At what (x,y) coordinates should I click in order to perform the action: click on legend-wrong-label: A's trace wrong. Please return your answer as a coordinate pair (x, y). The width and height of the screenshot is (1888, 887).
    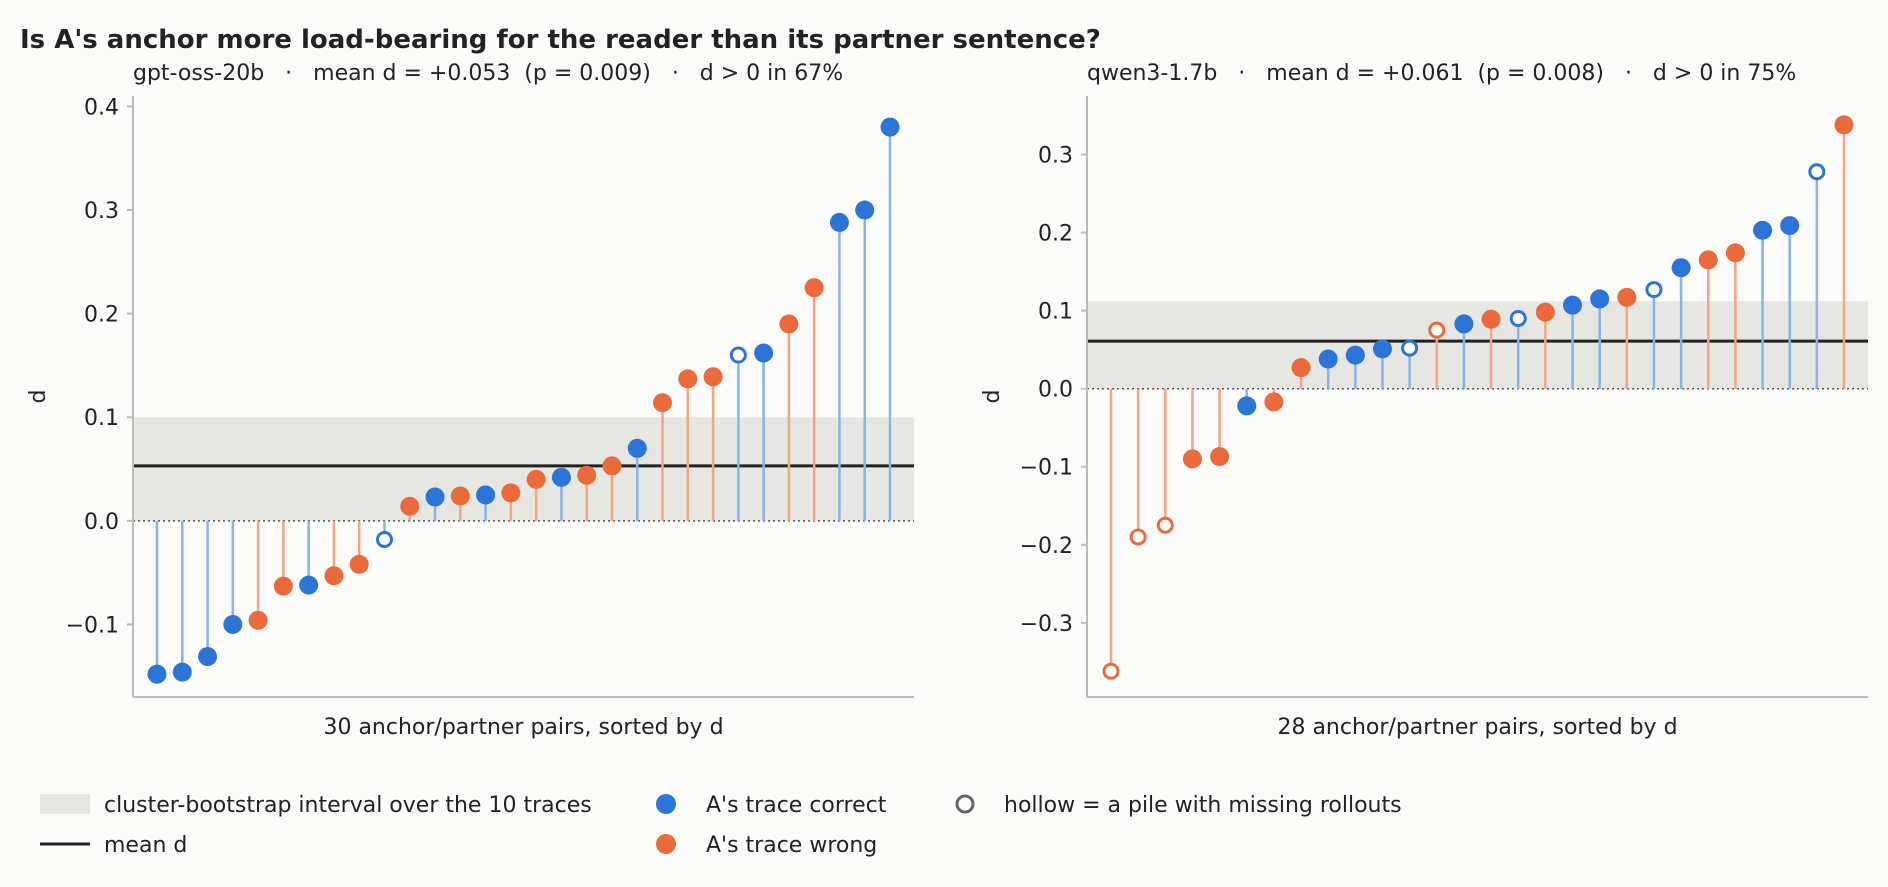
    Looking at the image, I should click on (791, 845).